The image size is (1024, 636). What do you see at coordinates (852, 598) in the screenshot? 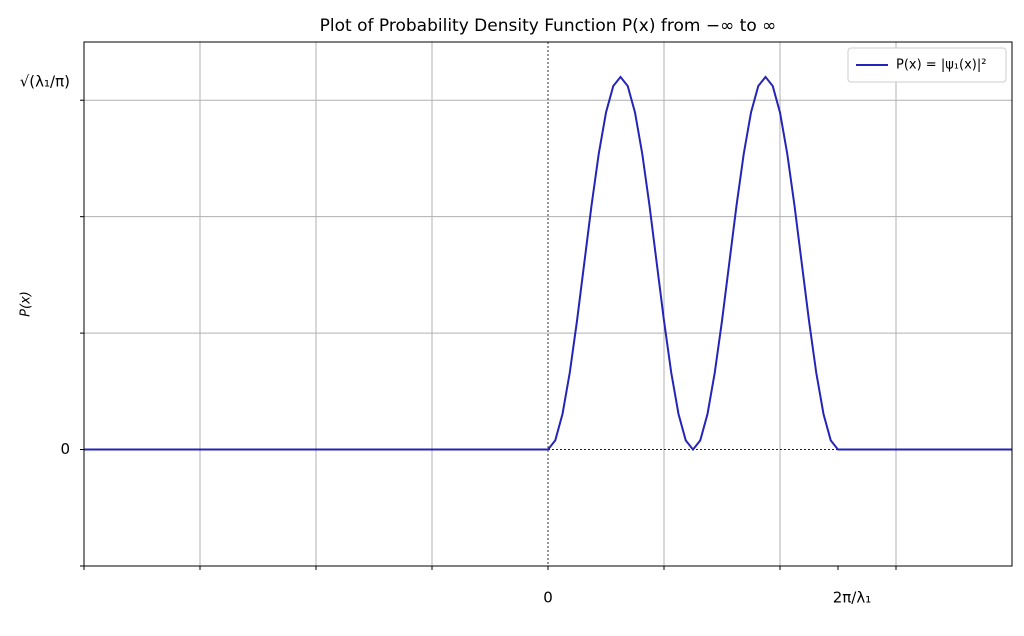
I see `x-tick-label: 2π/λ₁` at bounding box center [852, 598].